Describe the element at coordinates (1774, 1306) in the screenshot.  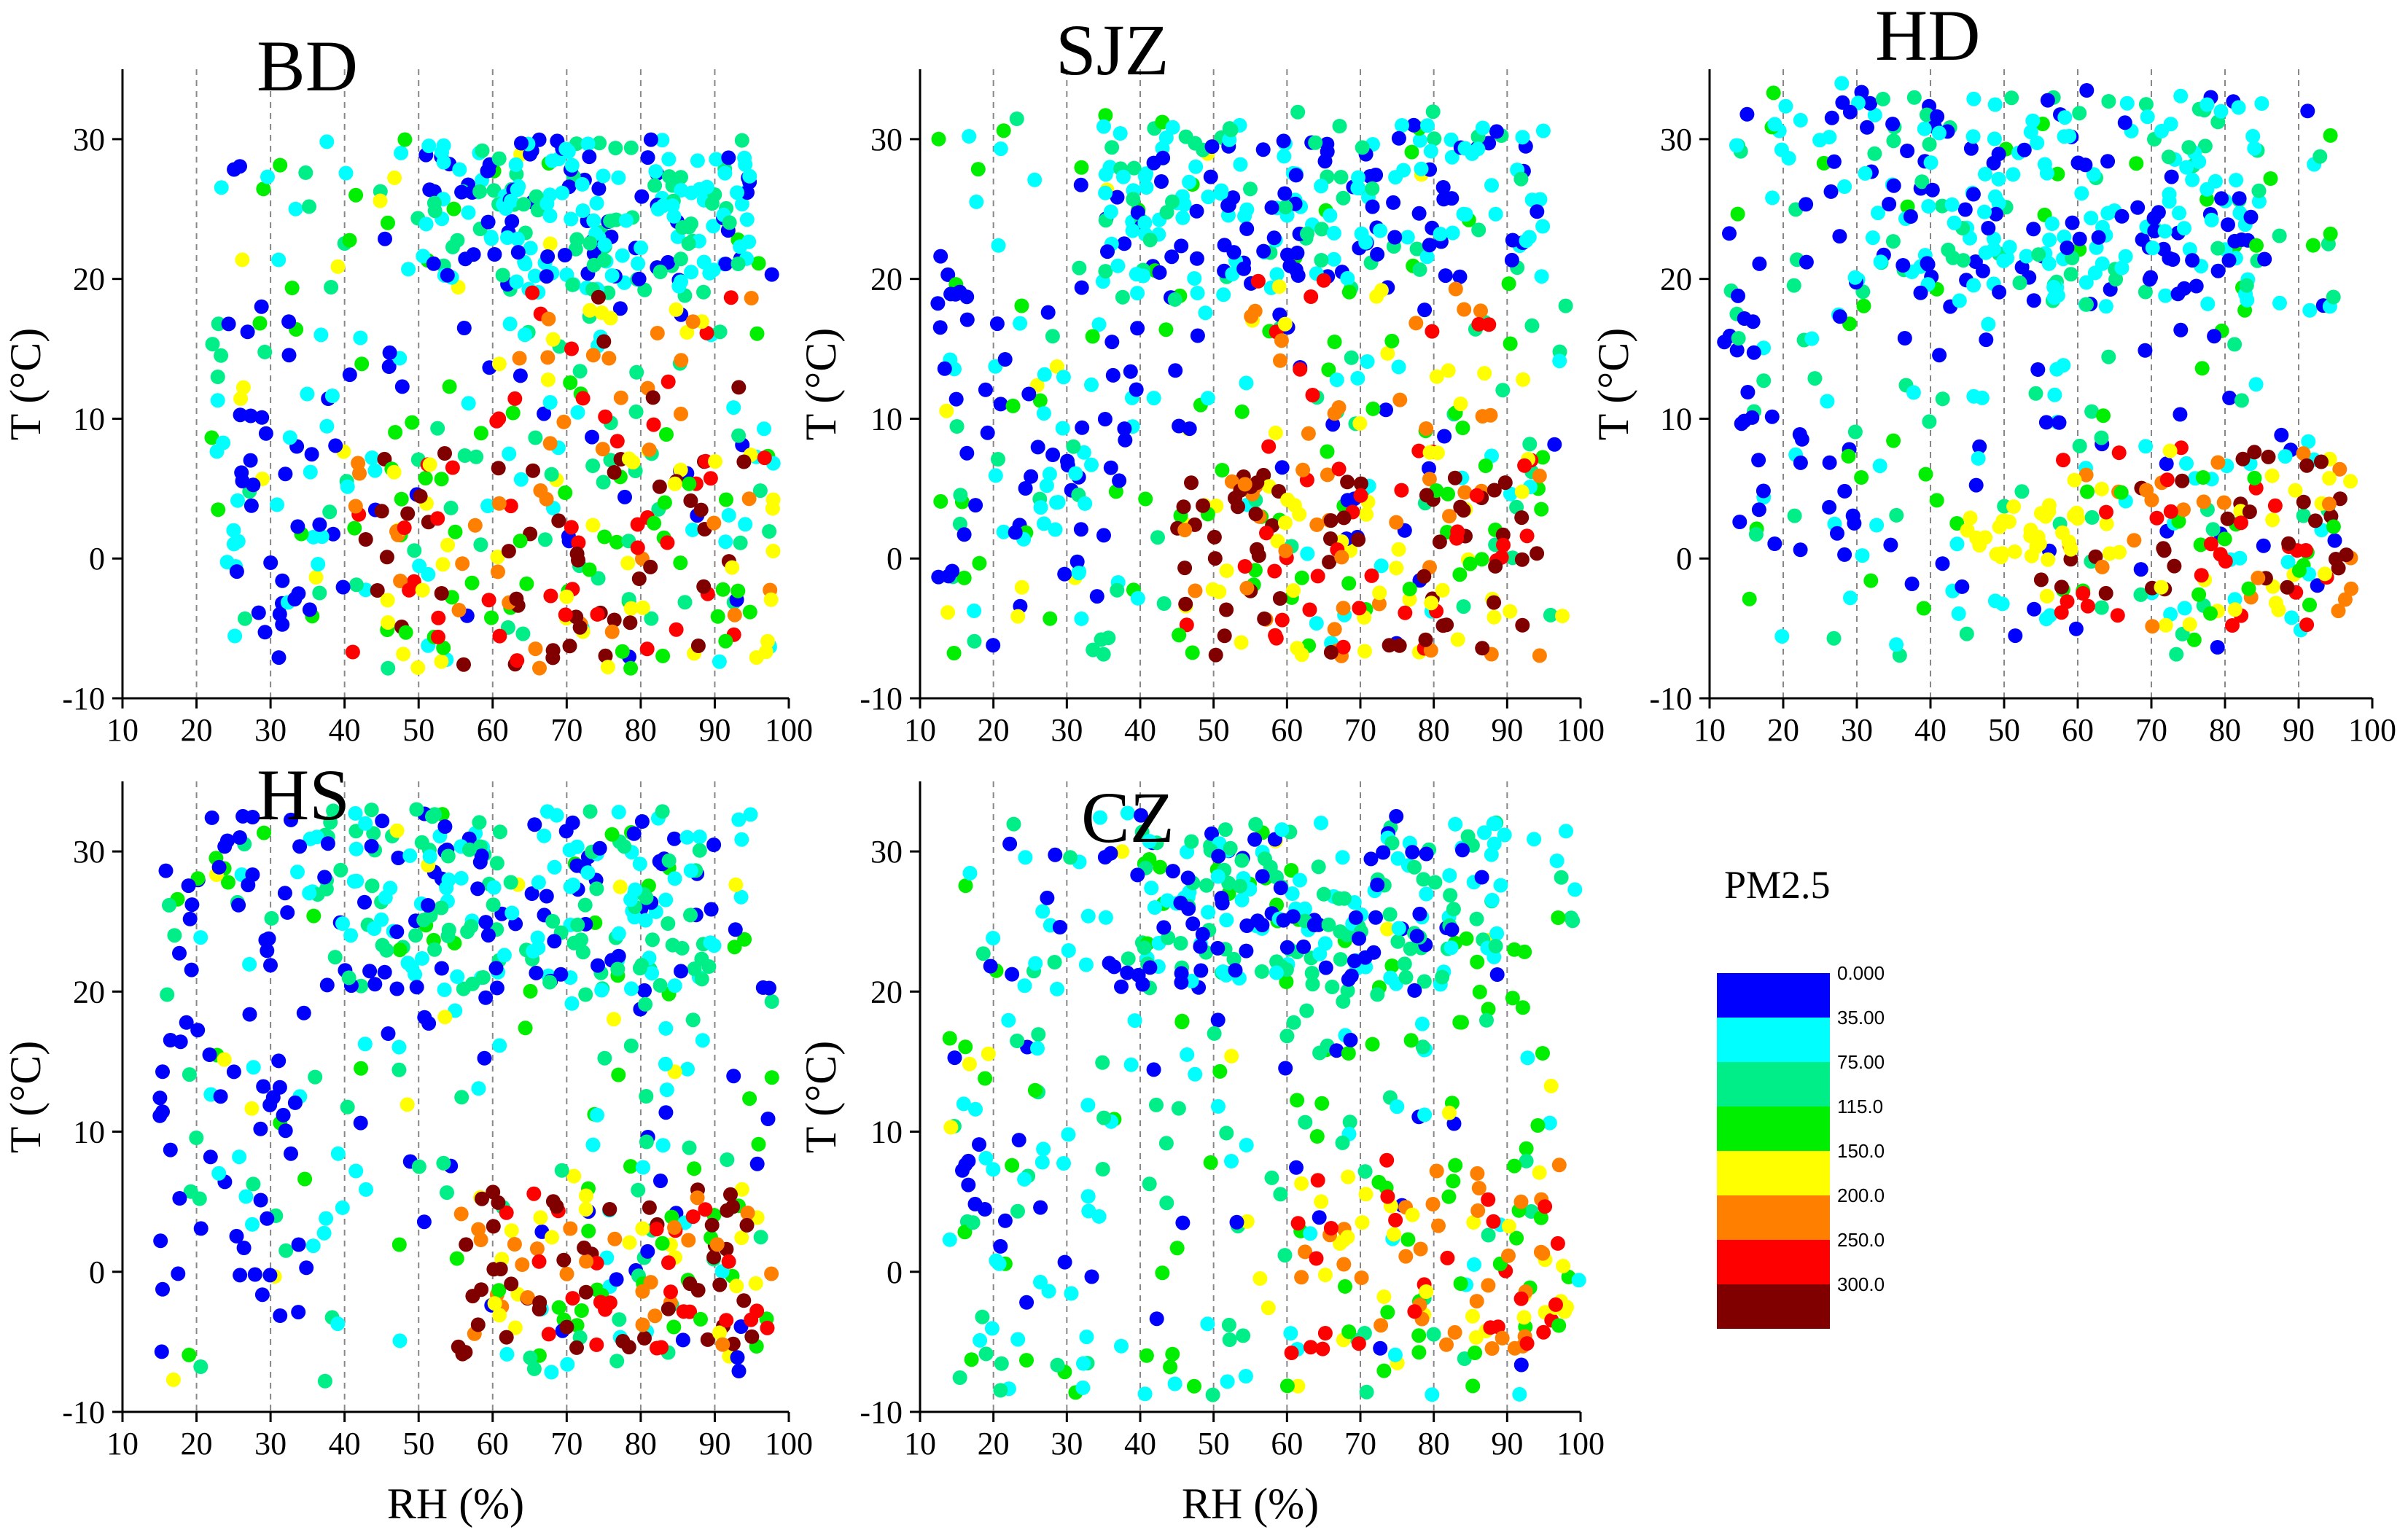
I see `colorbar-band` at that location.